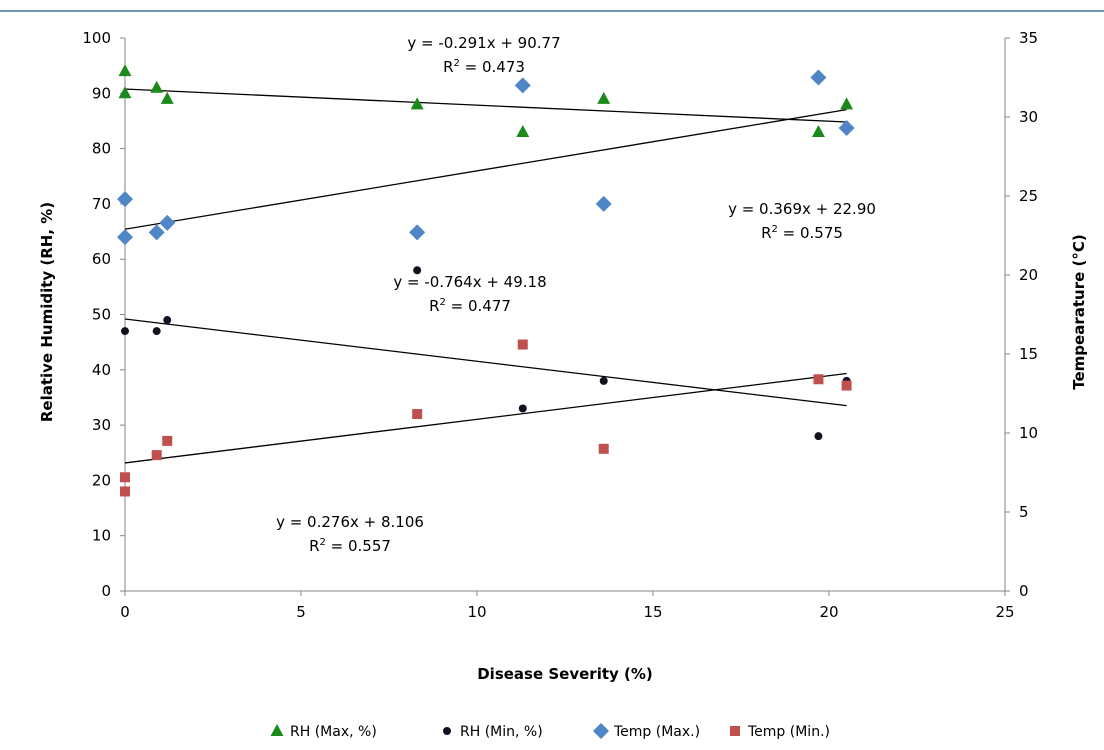 This screenshot has height=750, width=1104. I want to click on legend-marker-triangle, so click(277, 730).